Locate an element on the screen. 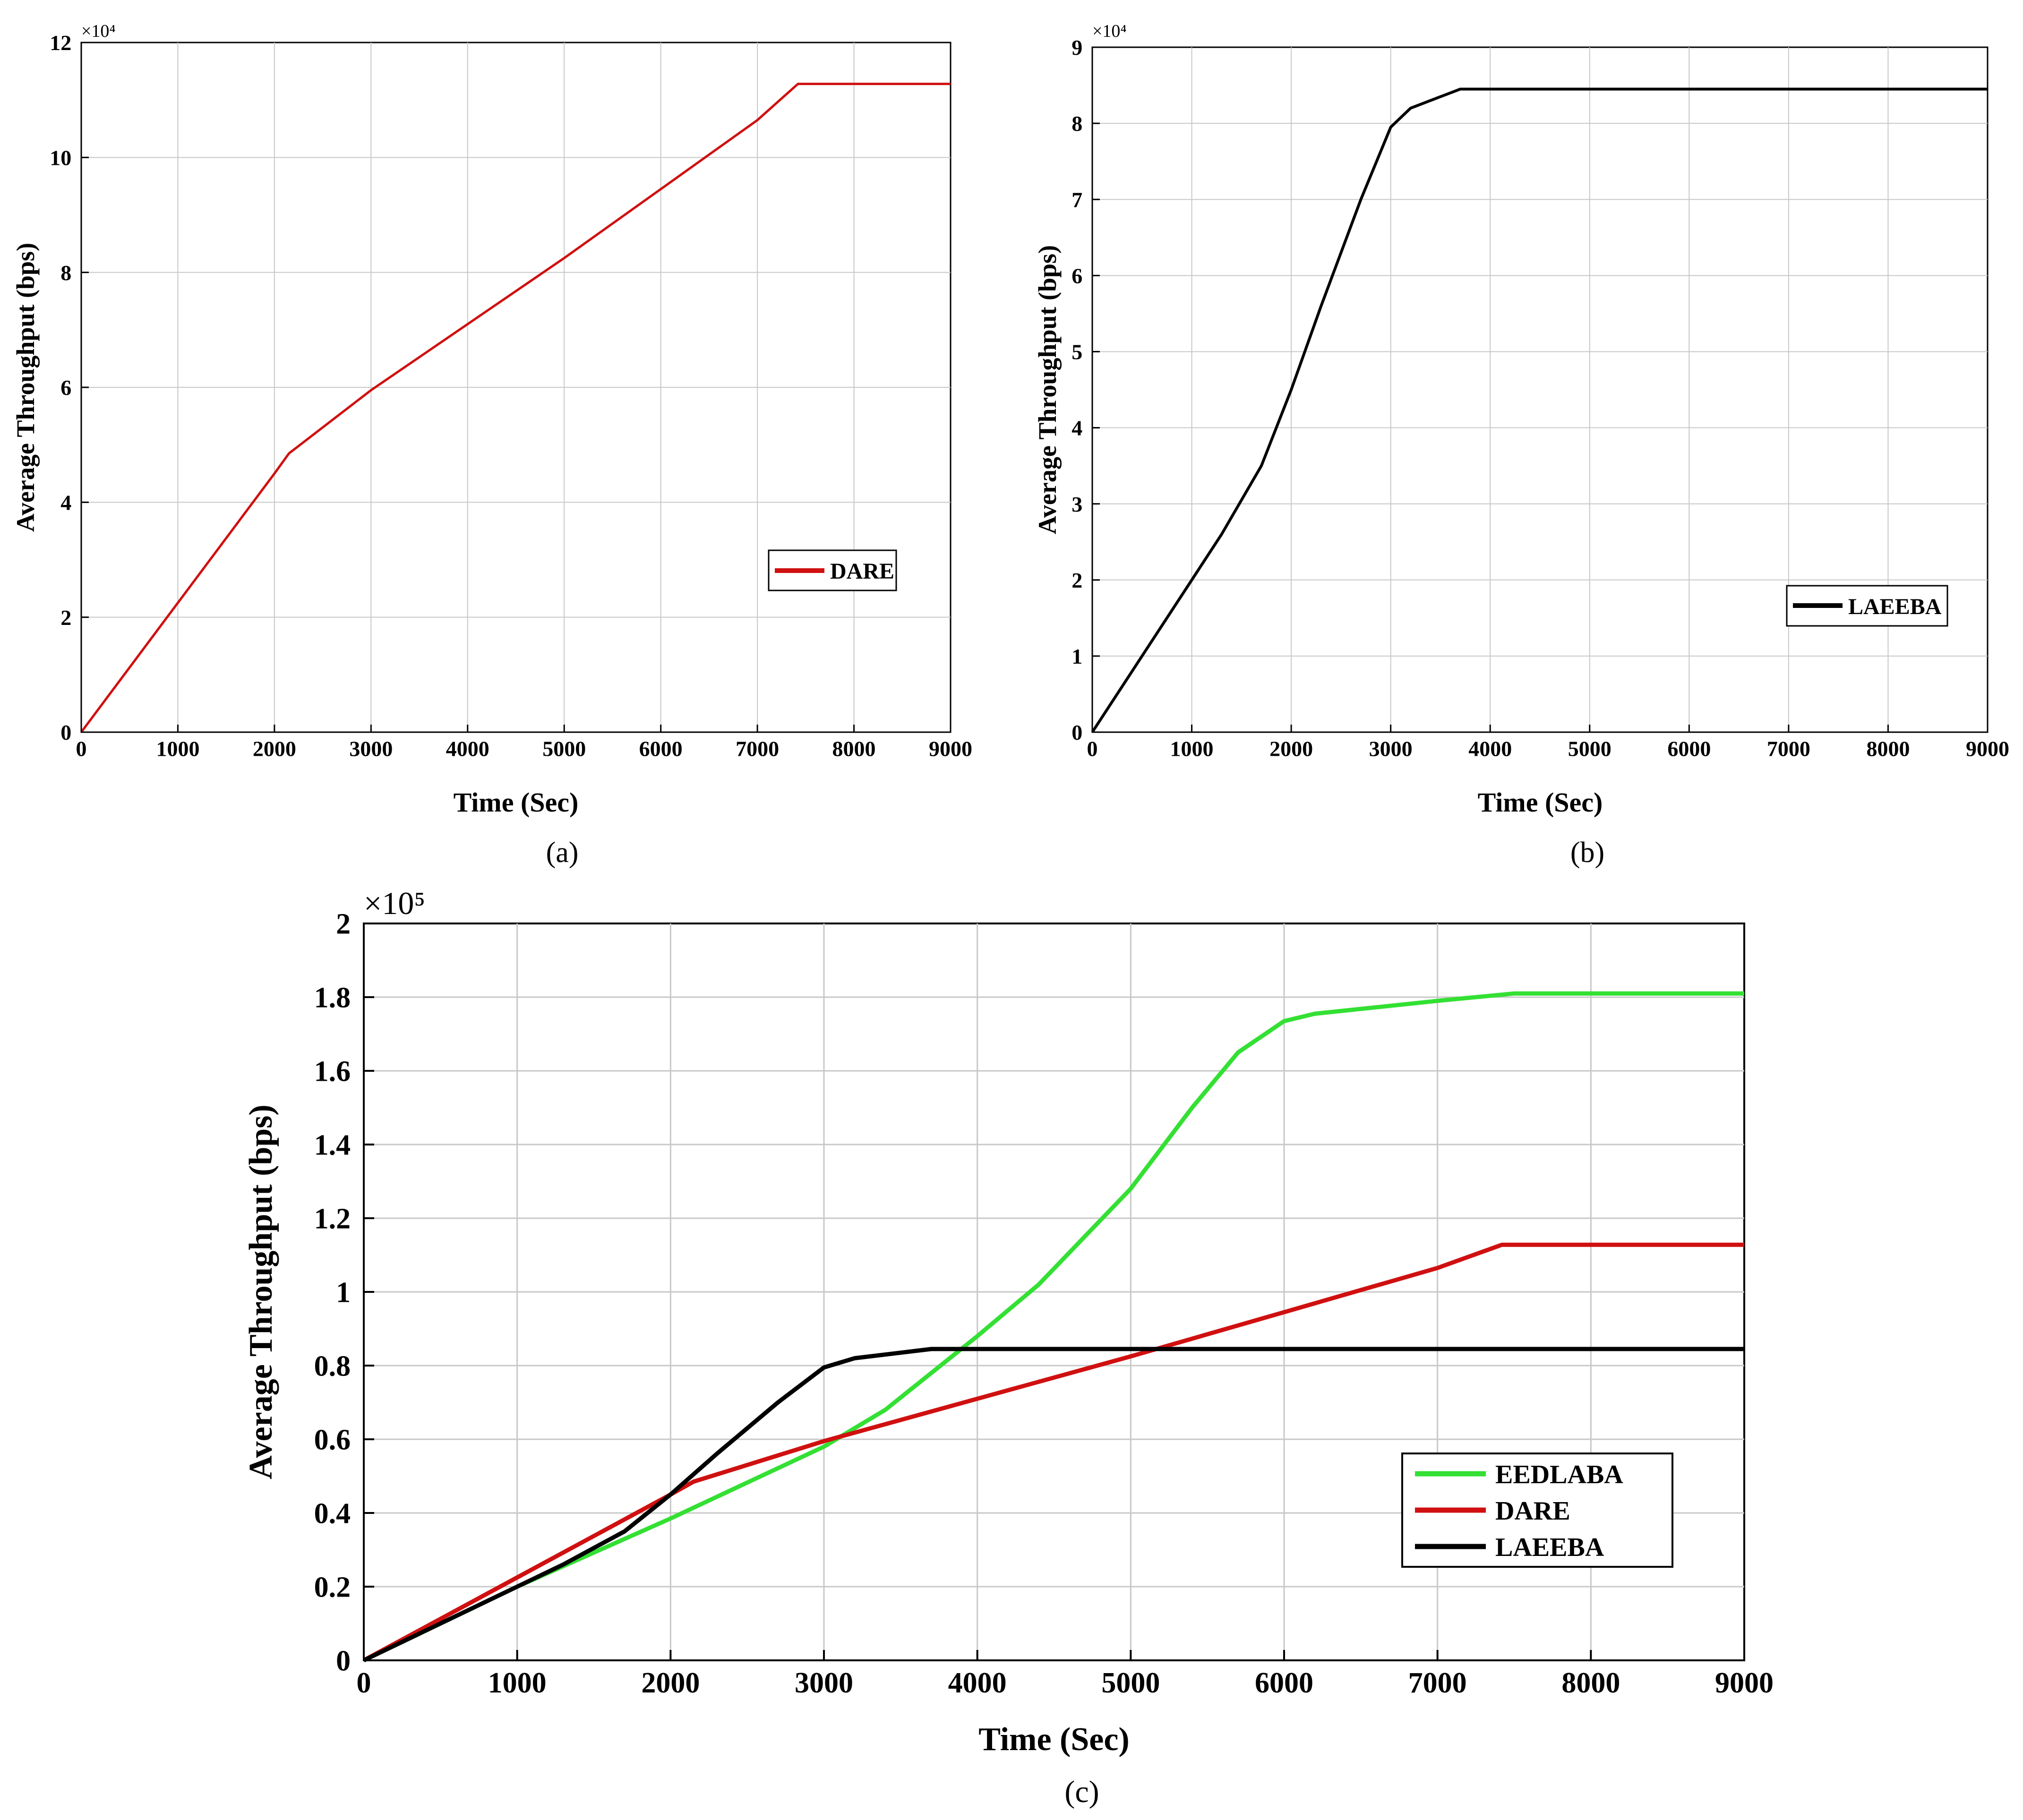 The image size is (2023, 1820). panel-c-legend-label-eedlaba: EEDLABA is located at coordinates (1559, 1474).